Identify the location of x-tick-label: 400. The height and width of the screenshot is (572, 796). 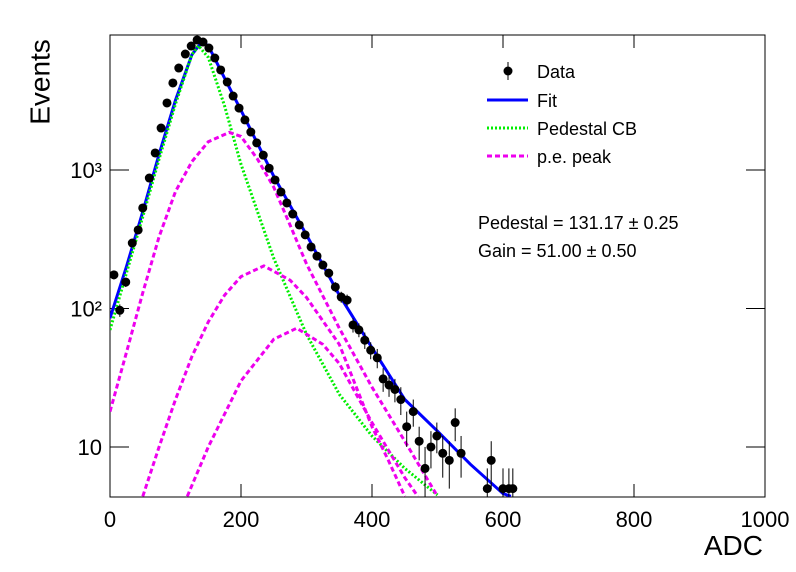
(372, 519).